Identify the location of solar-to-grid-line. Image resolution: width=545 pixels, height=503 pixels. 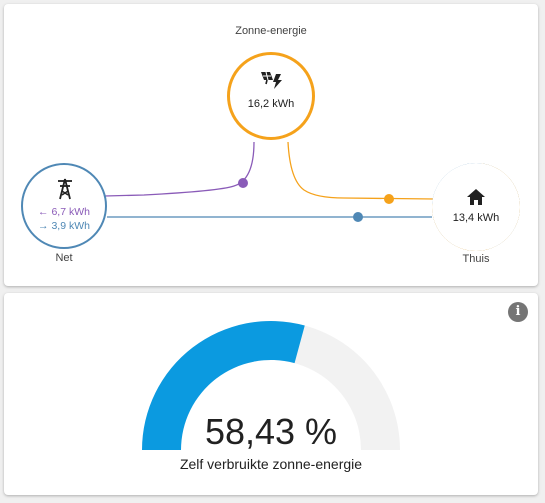
(179, 169).